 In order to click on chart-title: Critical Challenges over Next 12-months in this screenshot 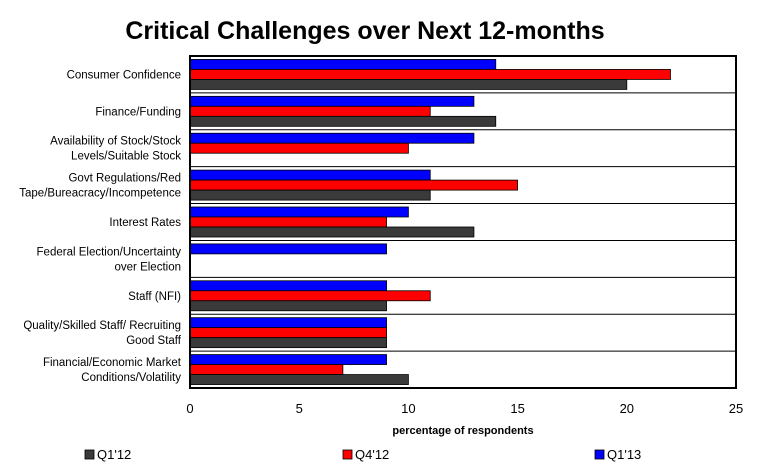, I will do `click(364, 31)`.